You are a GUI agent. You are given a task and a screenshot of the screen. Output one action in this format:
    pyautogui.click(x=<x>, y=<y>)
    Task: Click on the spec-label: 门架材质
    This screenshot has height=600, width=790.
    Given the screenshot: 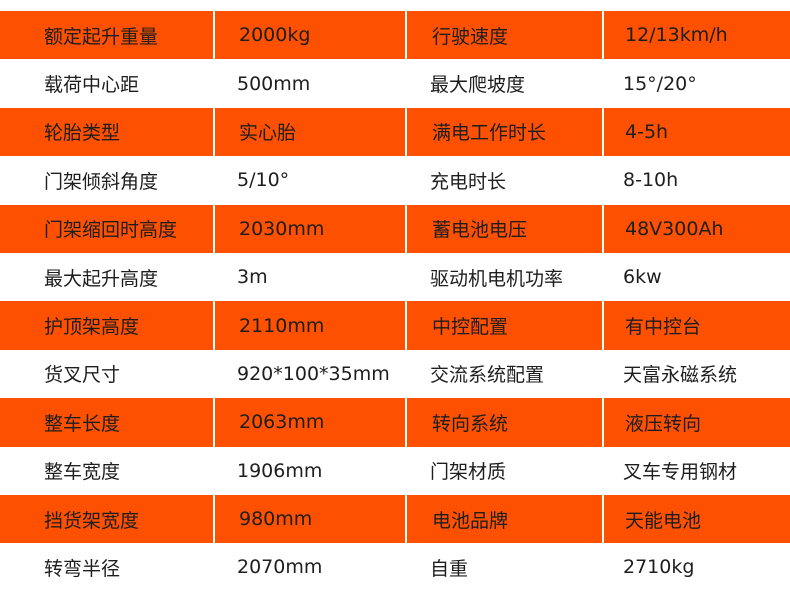 What is the action you would take?
    pyautogui.click(x=468, y=472)
    